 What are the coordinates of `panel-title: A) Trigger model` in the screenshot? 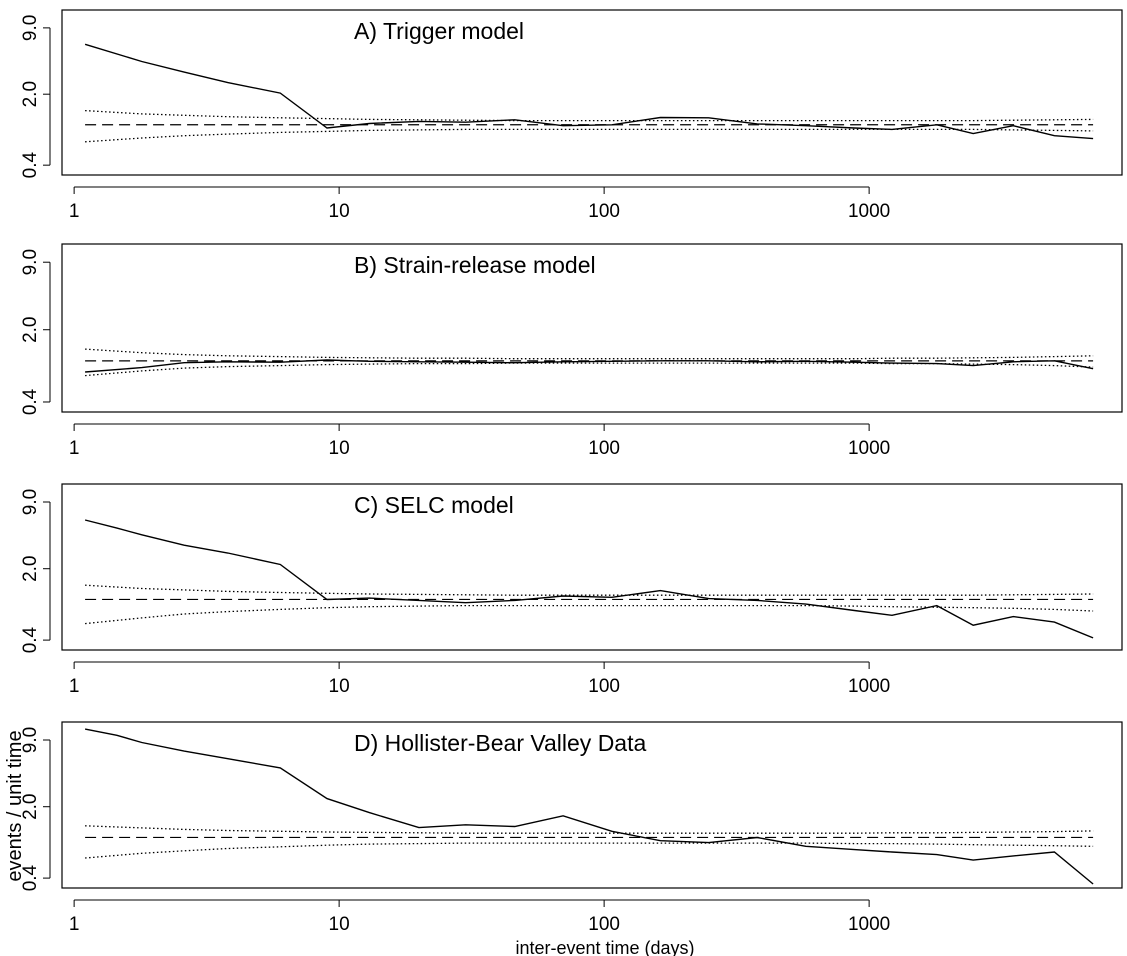 It's located at (439, 31).